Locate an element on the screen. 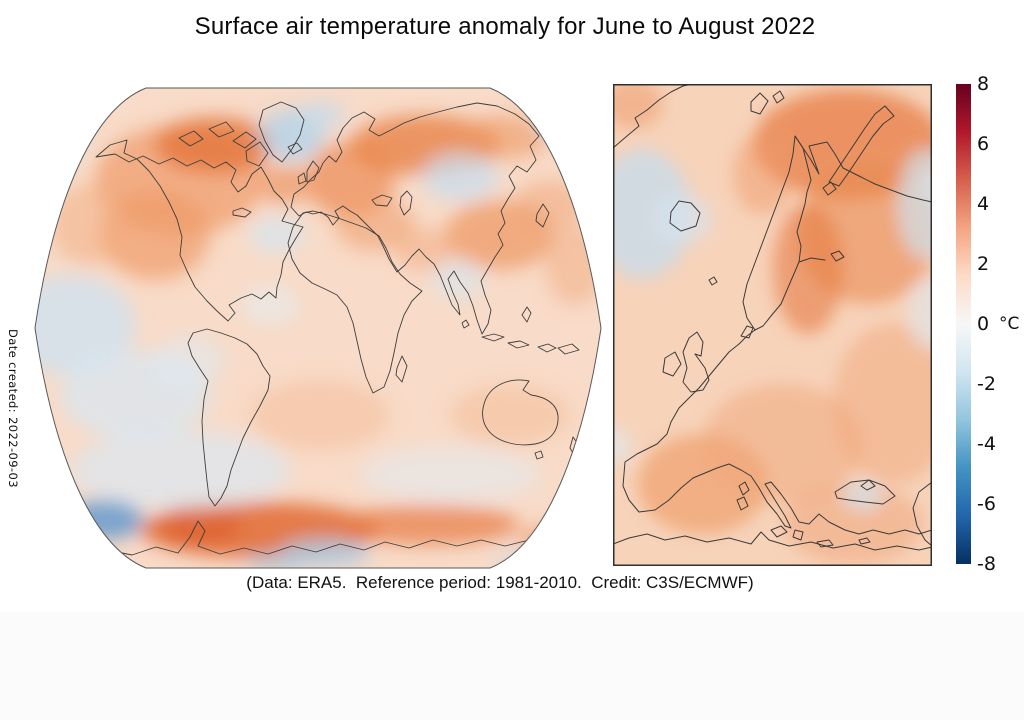  colorbar-tick-m2: -2 is located at coordinates (986, 384).